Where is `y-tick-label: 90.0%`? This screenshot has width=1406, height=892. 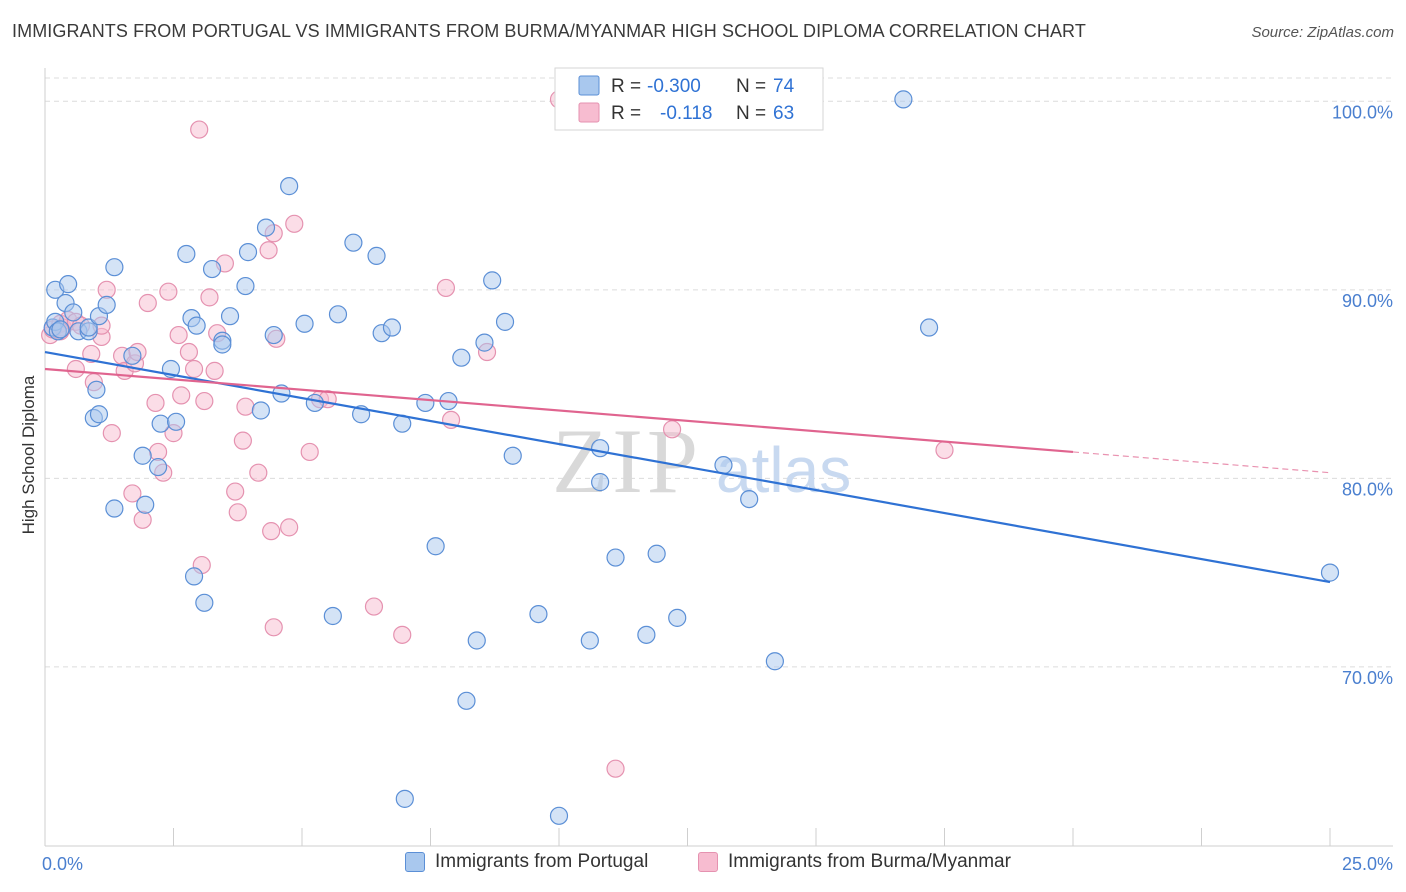 y-tick-label: 90.0% is located at coordinates (1367, 301).